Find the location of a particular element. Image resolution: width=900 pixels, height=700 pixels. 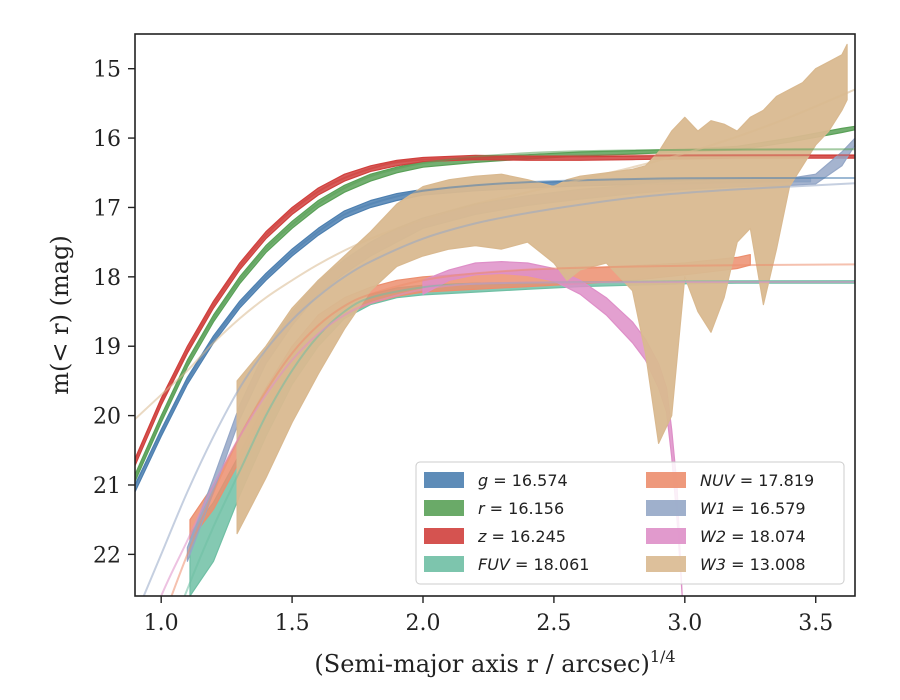

legend-entry-w3: W3 = 13.008 is located at coordinates (726, 564).